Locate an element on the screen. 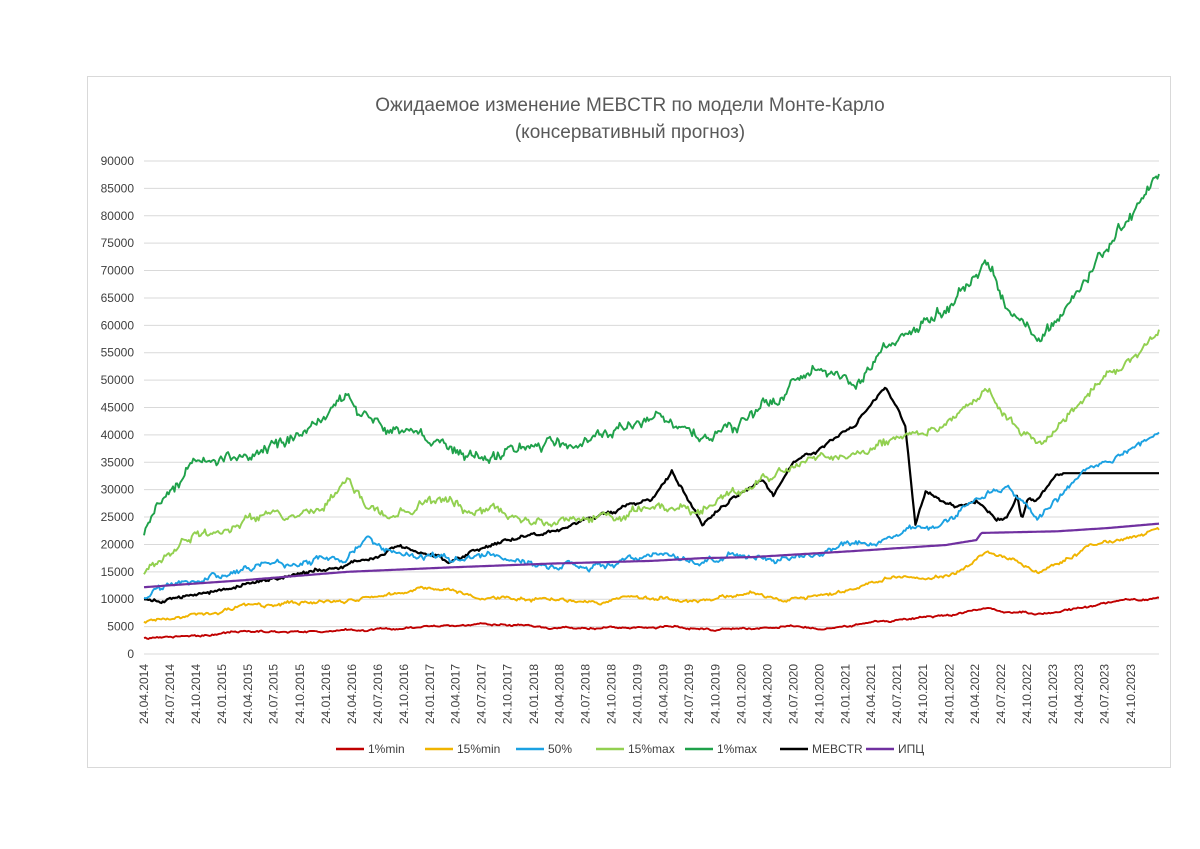  x-tick-label: 24.04.2014 is located at coordinates (144, 694).